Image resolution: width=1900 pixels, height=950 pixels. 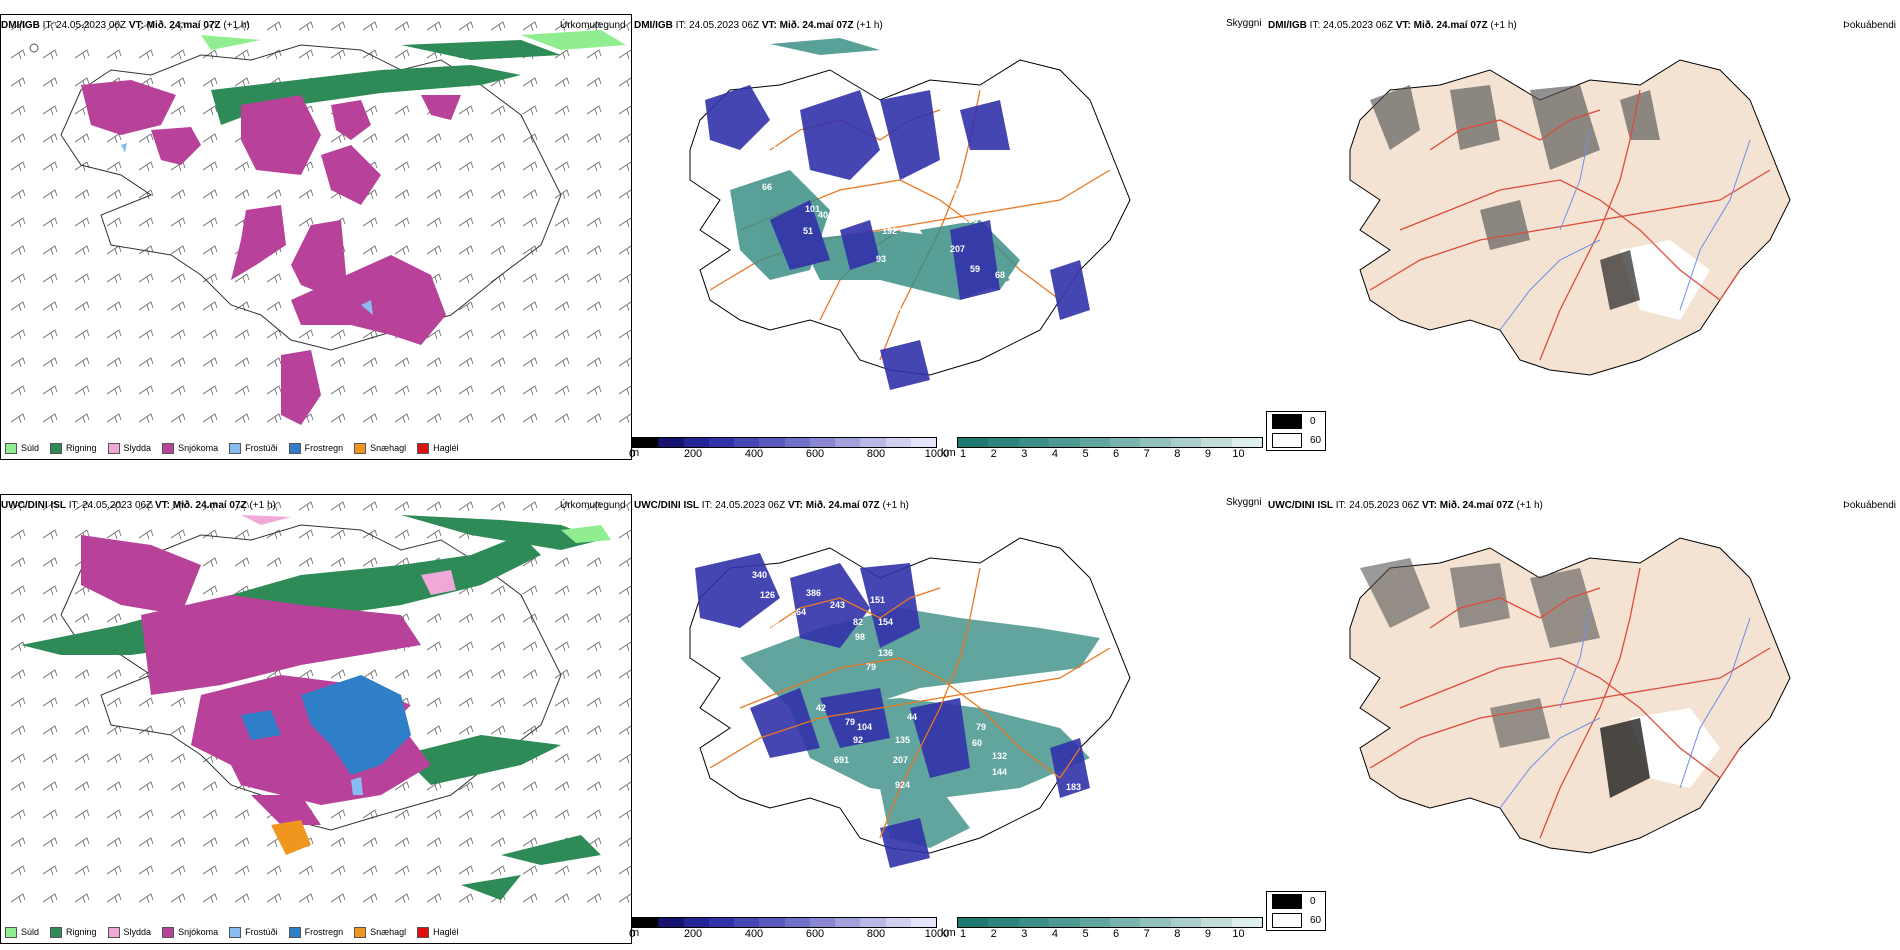 What do you see at coordinates (837, 605) in the screenshot?
I see `peak-label: 243` at bounding box center [837, 605].